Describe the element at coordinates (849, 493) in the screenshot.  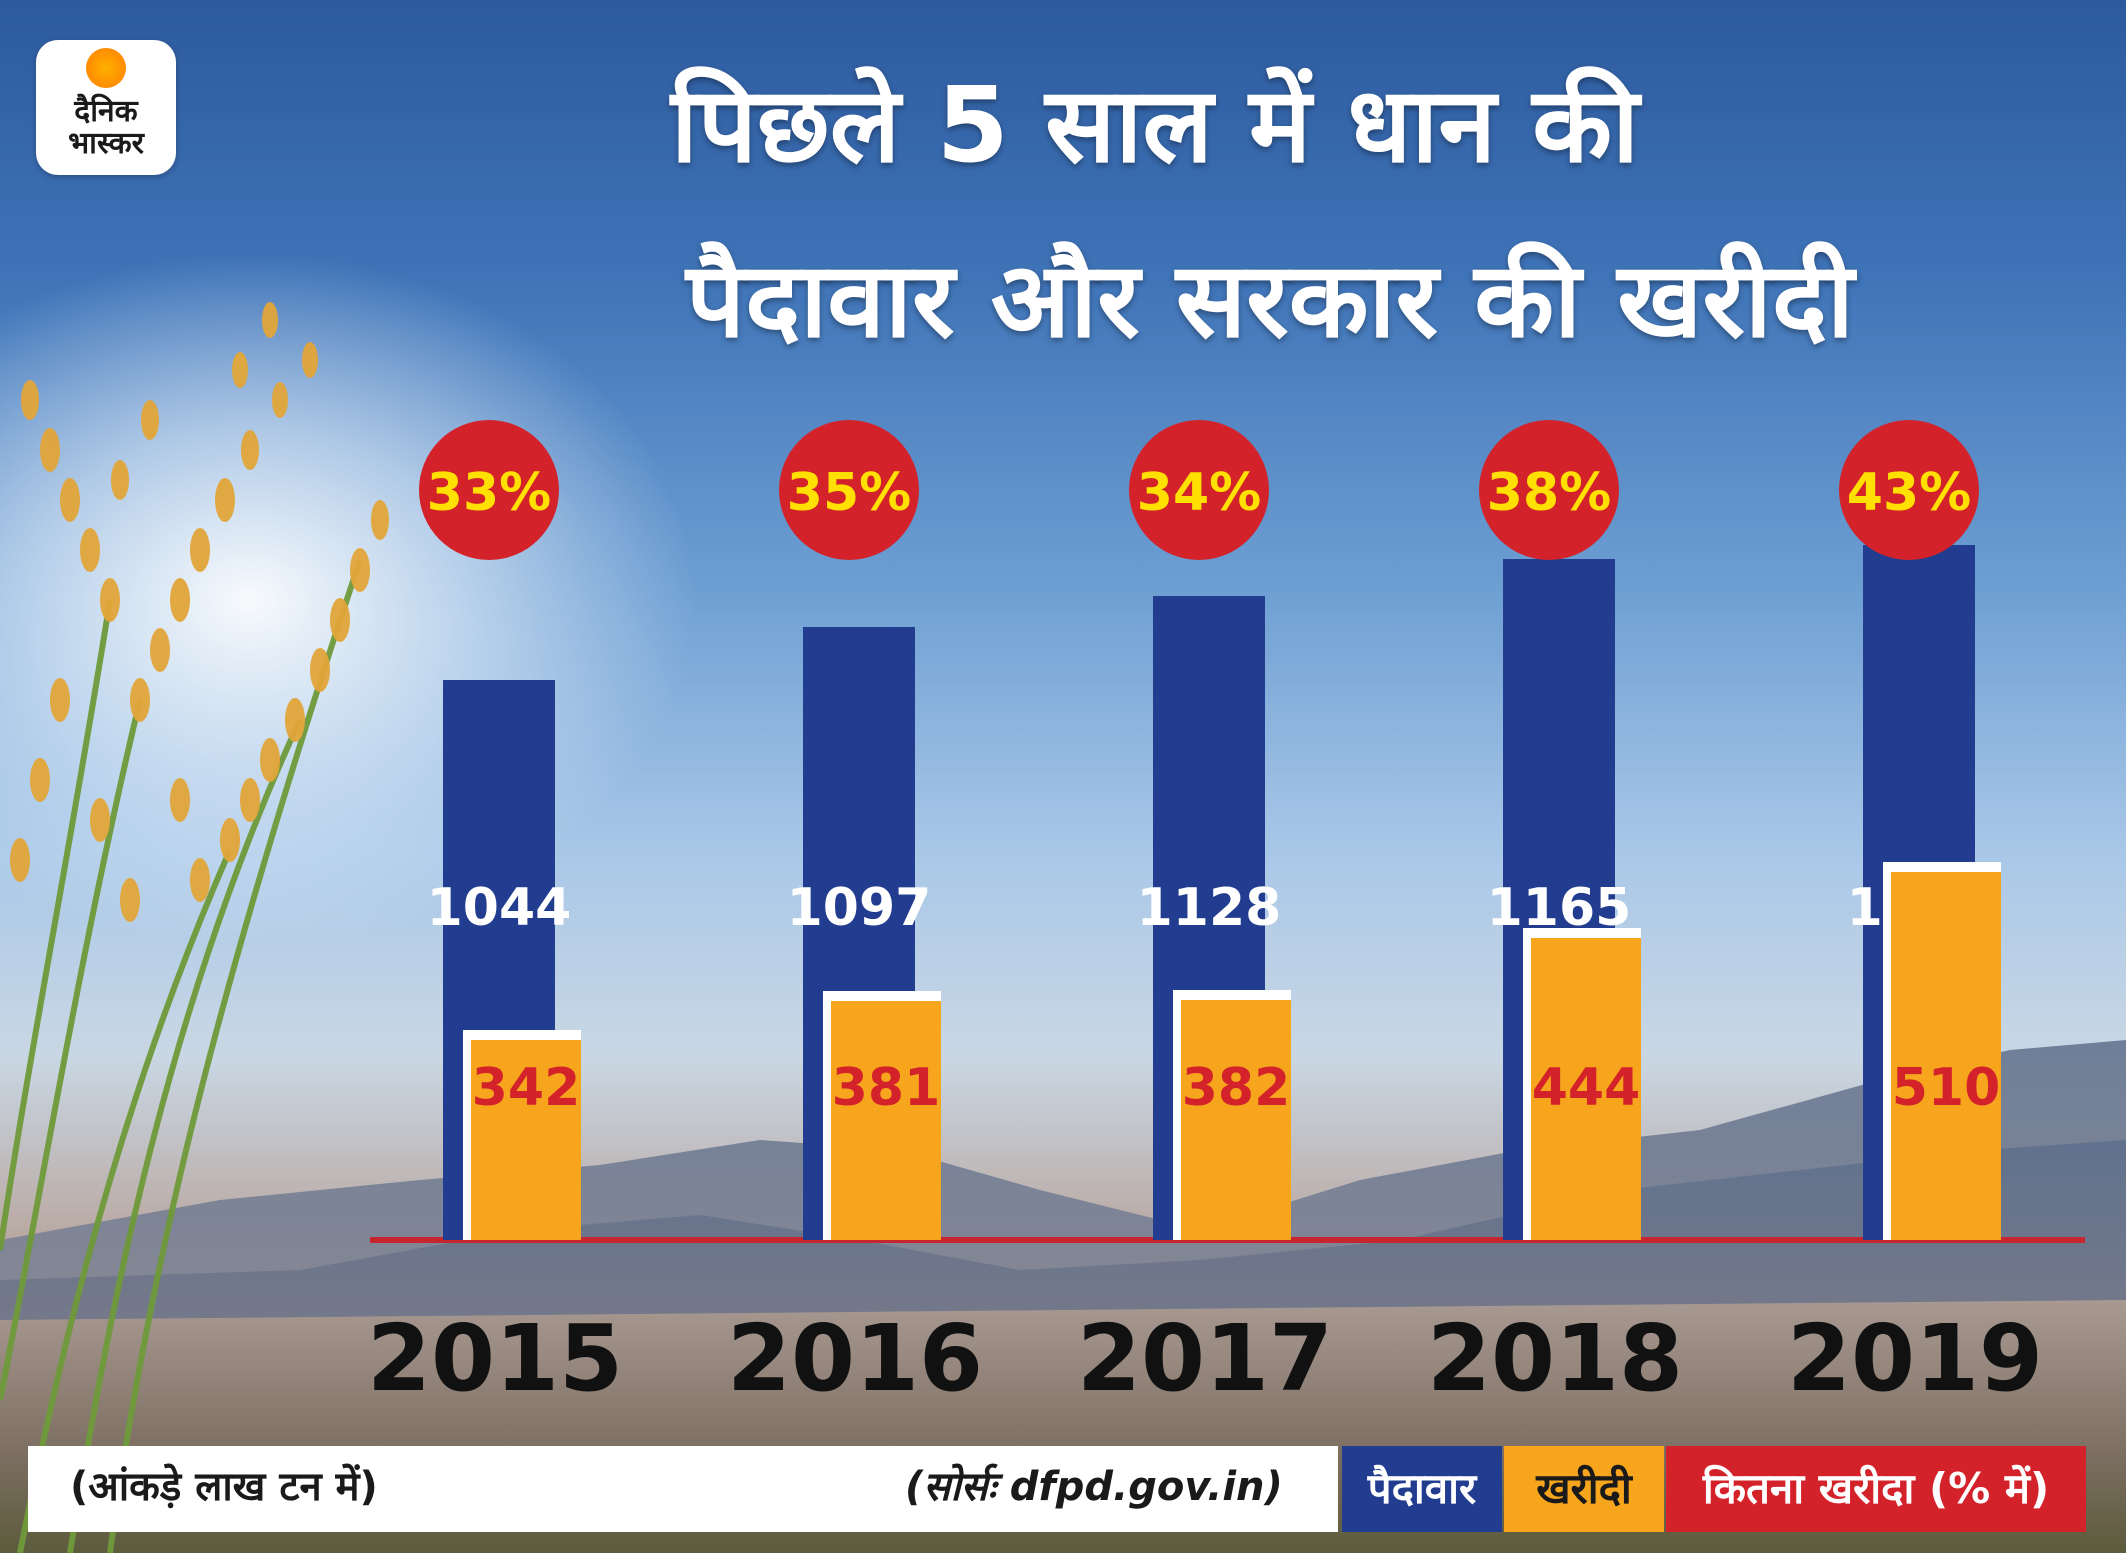
I see `share-percent-label: 35%` at that location.